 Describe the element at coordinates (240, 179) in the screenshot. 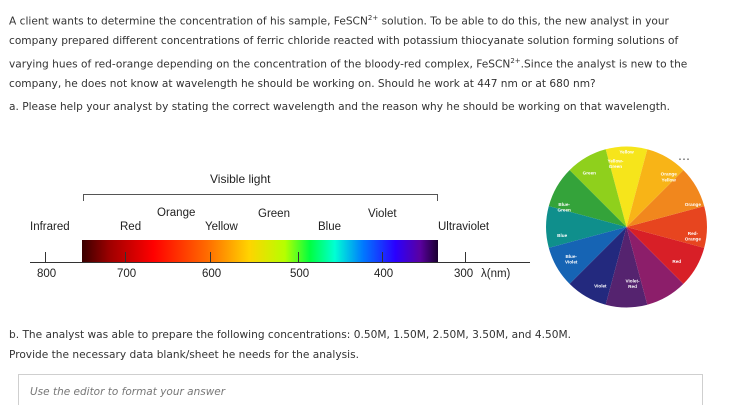

I see `visible-light-label: Visible light` at that location.